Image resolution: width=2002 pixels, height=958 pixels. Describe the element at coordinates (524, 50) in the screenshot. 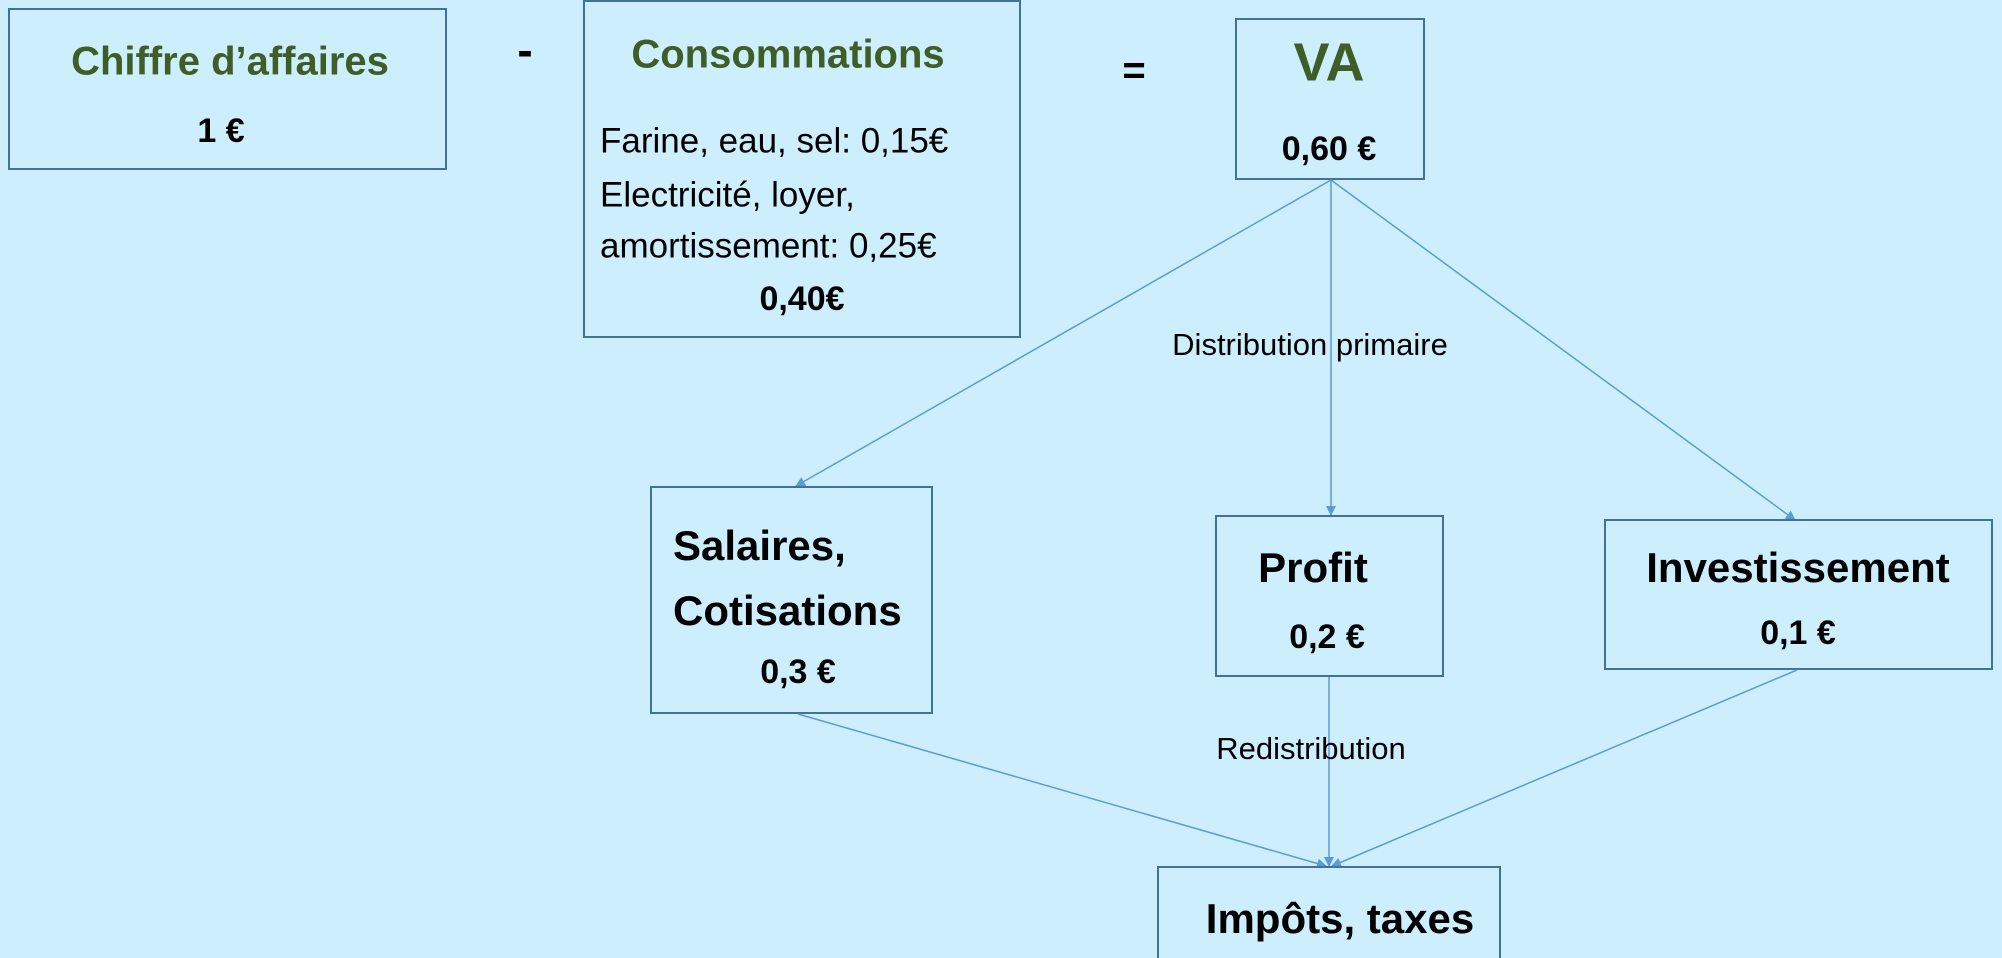

I see `operator: -` at that location.